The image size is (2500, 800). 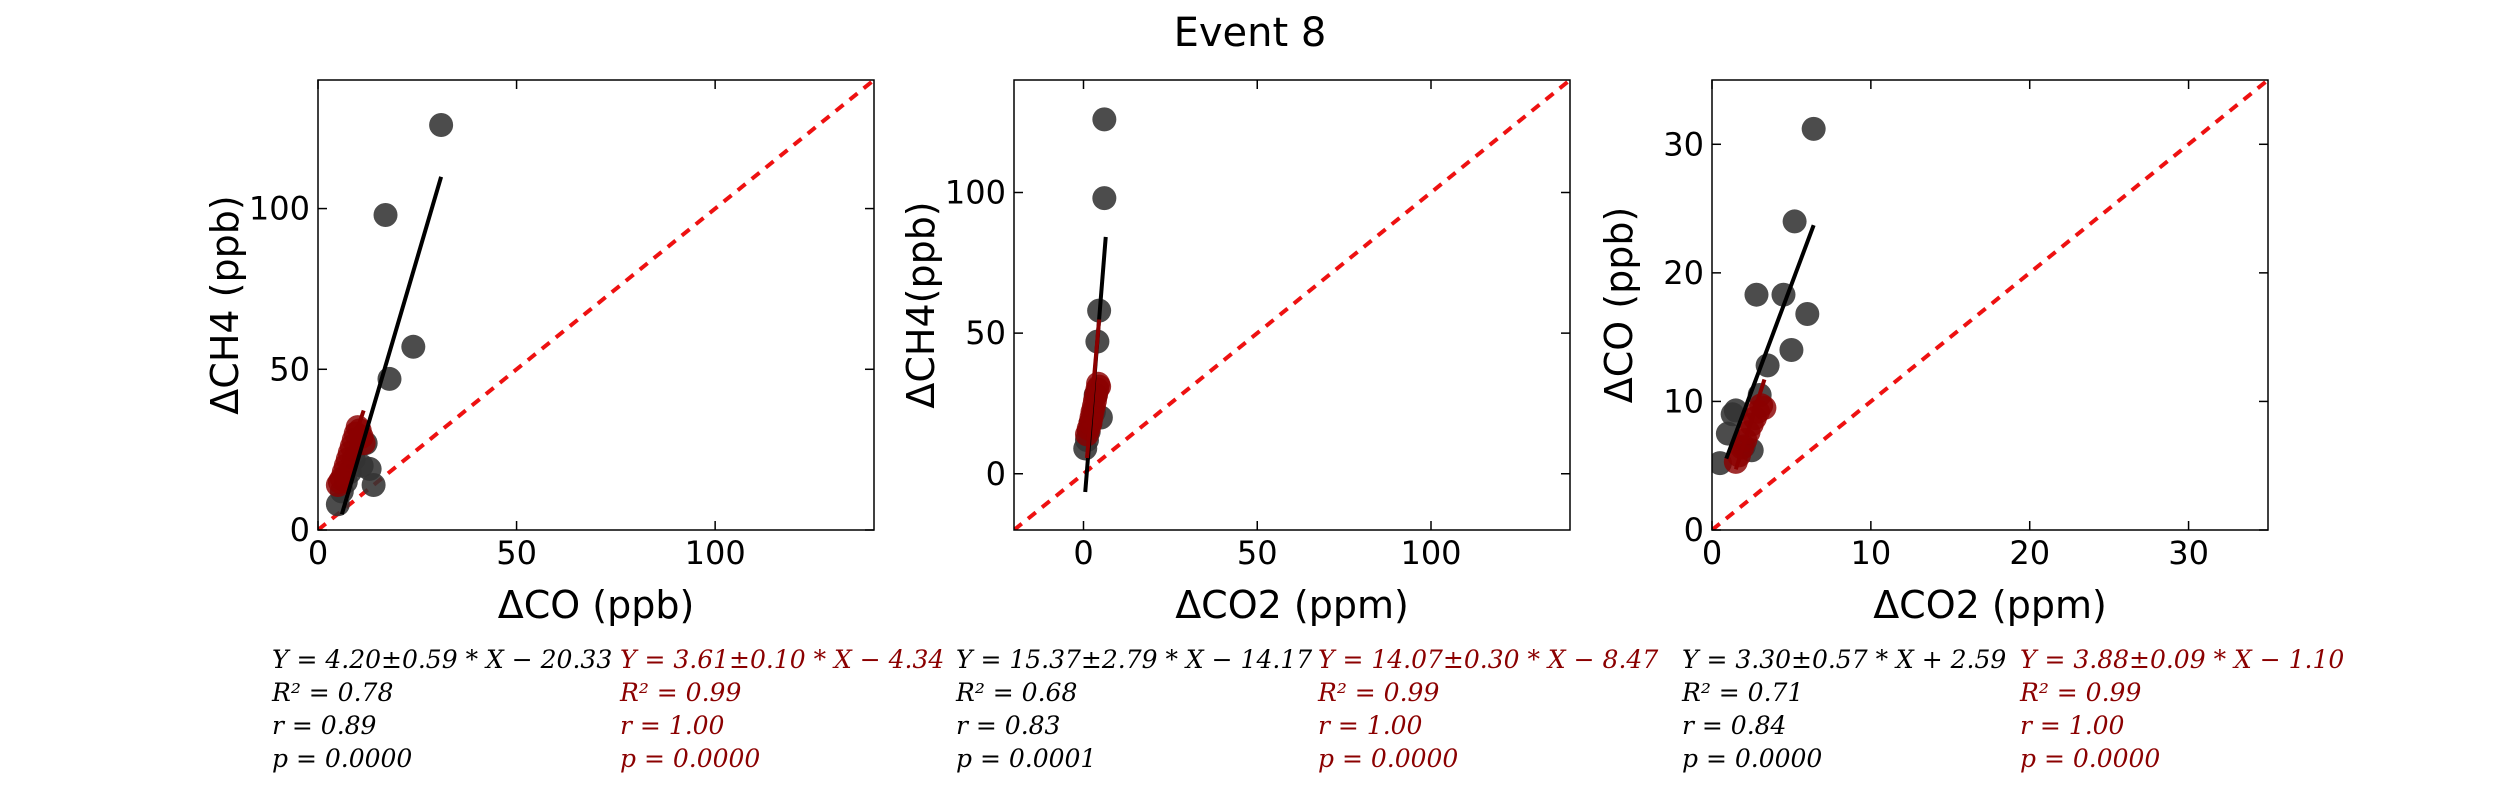 What do you see at coordinates (596, 605) in the screenshot?
I see `x-axis-label: ΔCO (ppb)` at bounding box center [596, 605].